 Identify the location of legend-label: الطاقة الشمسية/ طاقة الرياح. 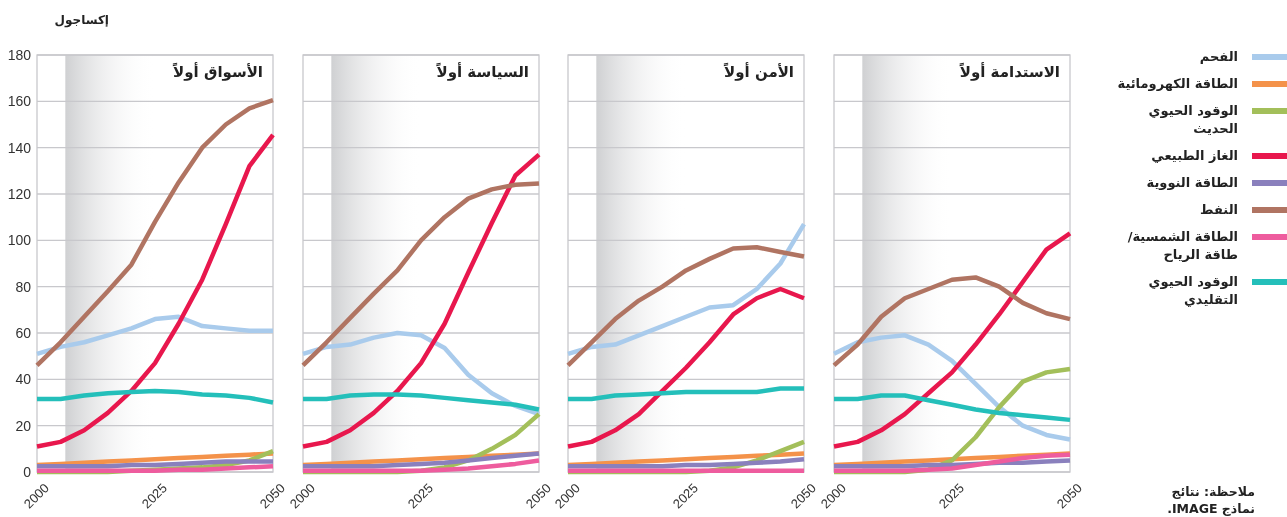
(1182, 246).